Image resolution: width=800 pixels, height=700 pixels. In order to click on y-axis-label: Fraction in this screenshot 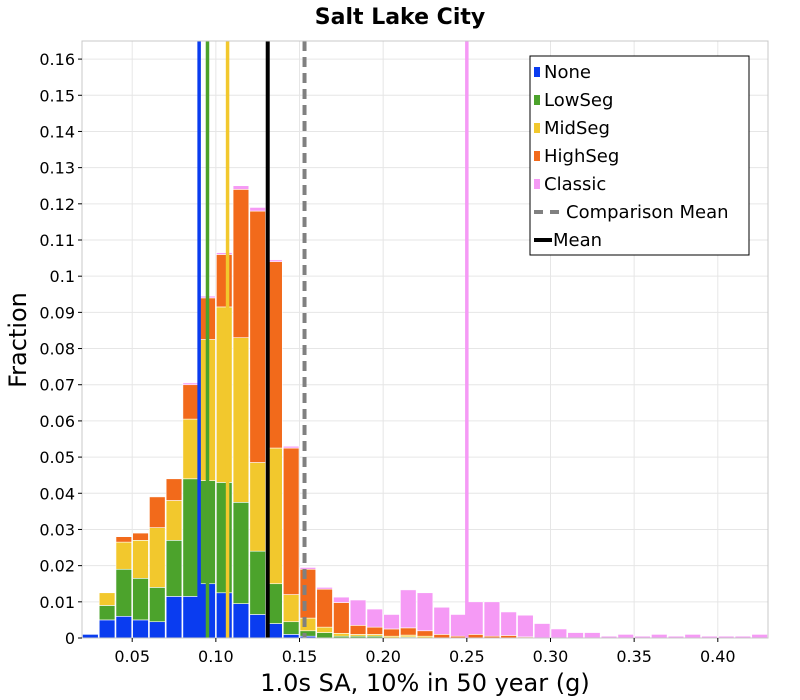, I will do `click(18, 340)`.